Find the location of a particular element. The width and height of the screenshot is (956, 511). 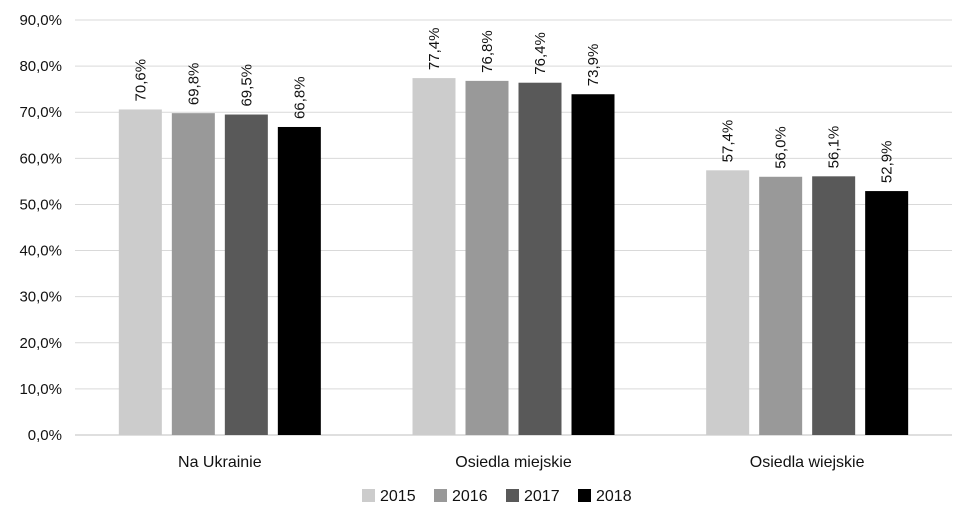

legend-swatch-2015 is located at coordinates (368, 495).